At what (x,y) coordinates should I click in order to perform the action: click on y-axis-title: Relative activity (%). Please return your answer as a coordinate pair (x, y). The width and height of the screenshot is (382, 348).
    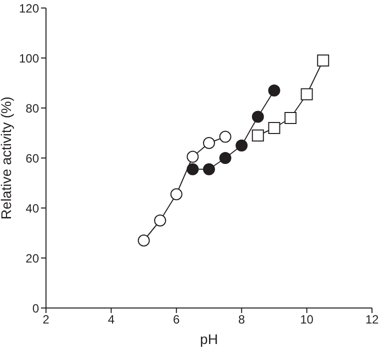
    Looking at the image, I should click on (7, 158).